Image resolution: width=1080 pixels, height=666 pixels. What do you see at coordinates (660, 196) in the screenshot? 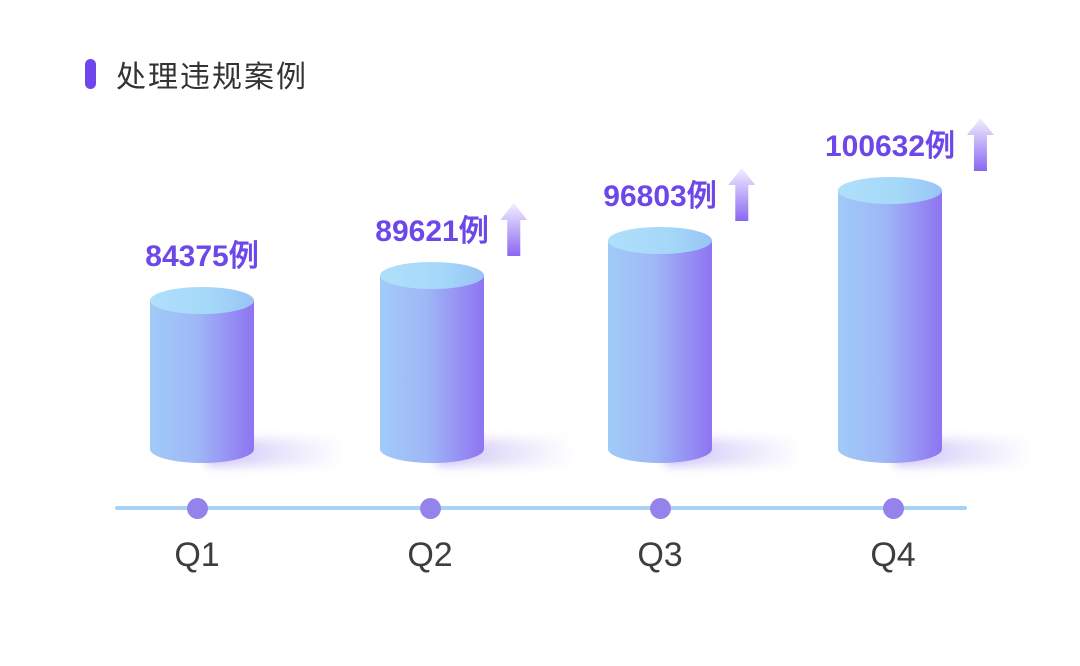
I see `value-label-text: 96803例` at bounding box center [660, 196].